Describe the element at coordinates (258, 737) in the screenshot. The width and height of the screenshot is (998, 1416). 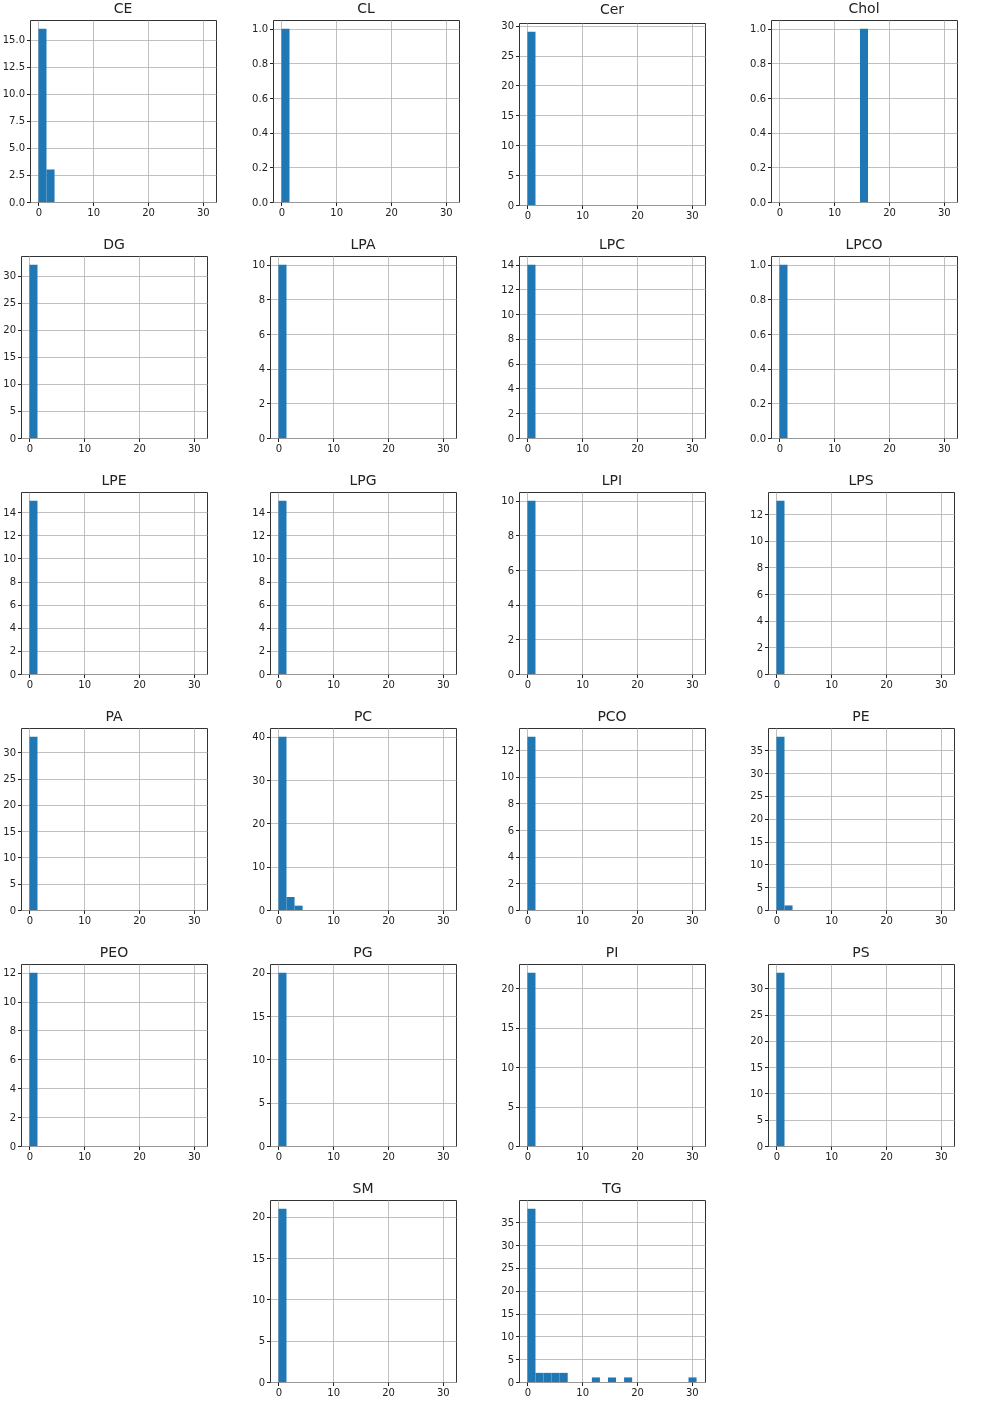
I see `y-tick-label: 40` at that location.